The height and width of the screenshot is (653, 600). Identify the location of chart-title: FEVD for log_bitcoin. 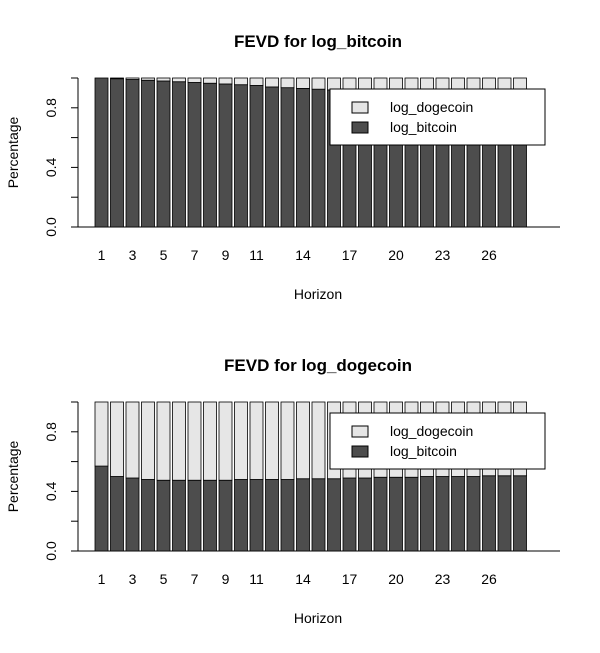
(318, 41).